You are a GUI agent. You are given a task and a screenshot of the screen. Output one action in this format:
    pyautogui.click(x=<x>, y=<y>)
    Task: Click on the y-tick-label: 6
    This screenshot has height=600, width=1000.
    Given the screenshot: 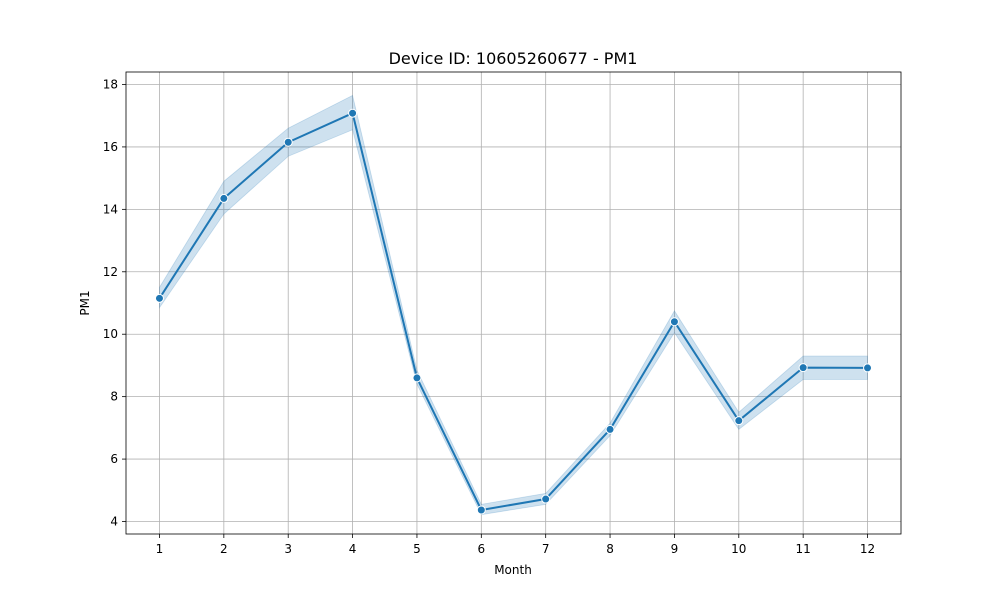 What is the action you would take?
    pyautogui.click(x=114, y=459)
    